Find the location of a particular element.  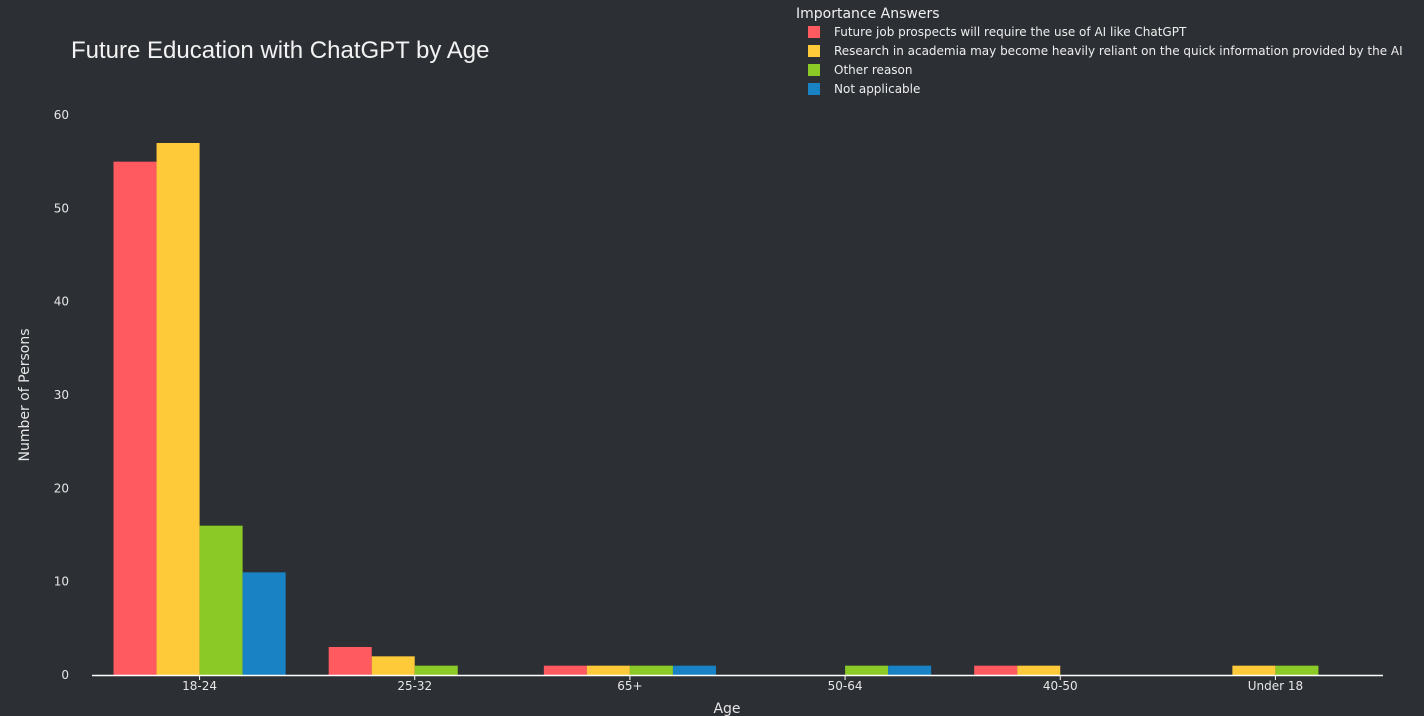

bar-4-65- is located at coordinates (694, 670).